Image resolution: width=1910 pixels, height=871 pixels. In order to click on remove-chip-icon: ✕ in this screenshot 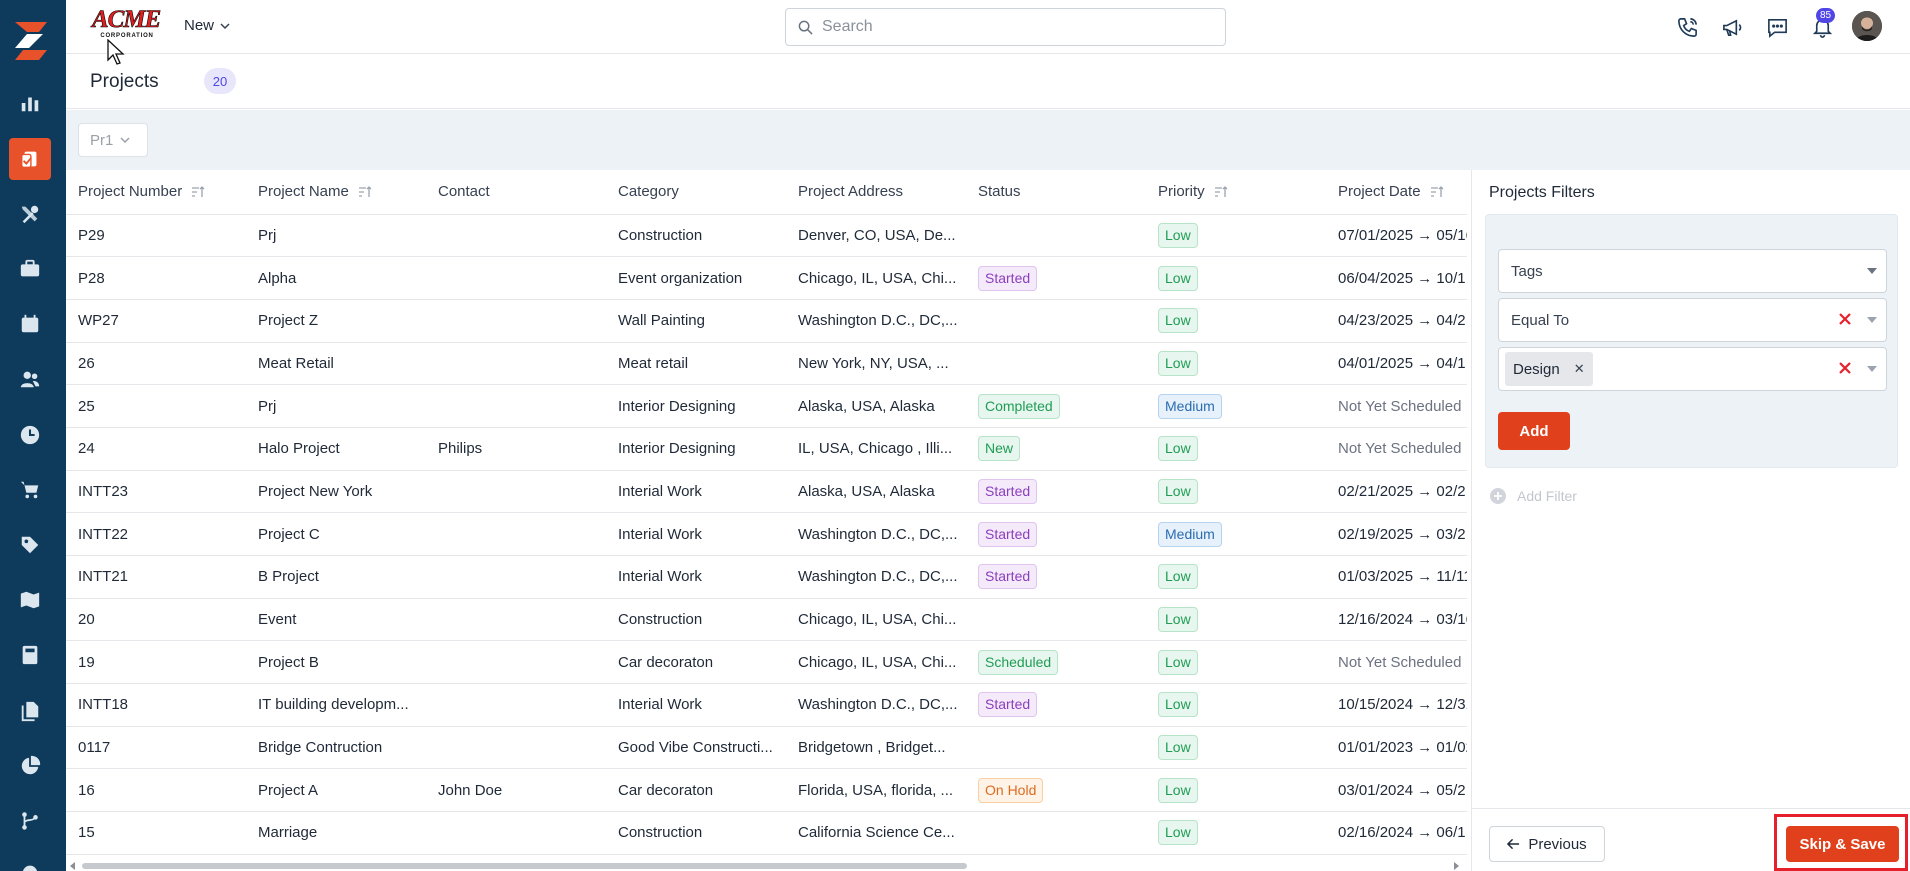, I will do `click(1579, 368)`.